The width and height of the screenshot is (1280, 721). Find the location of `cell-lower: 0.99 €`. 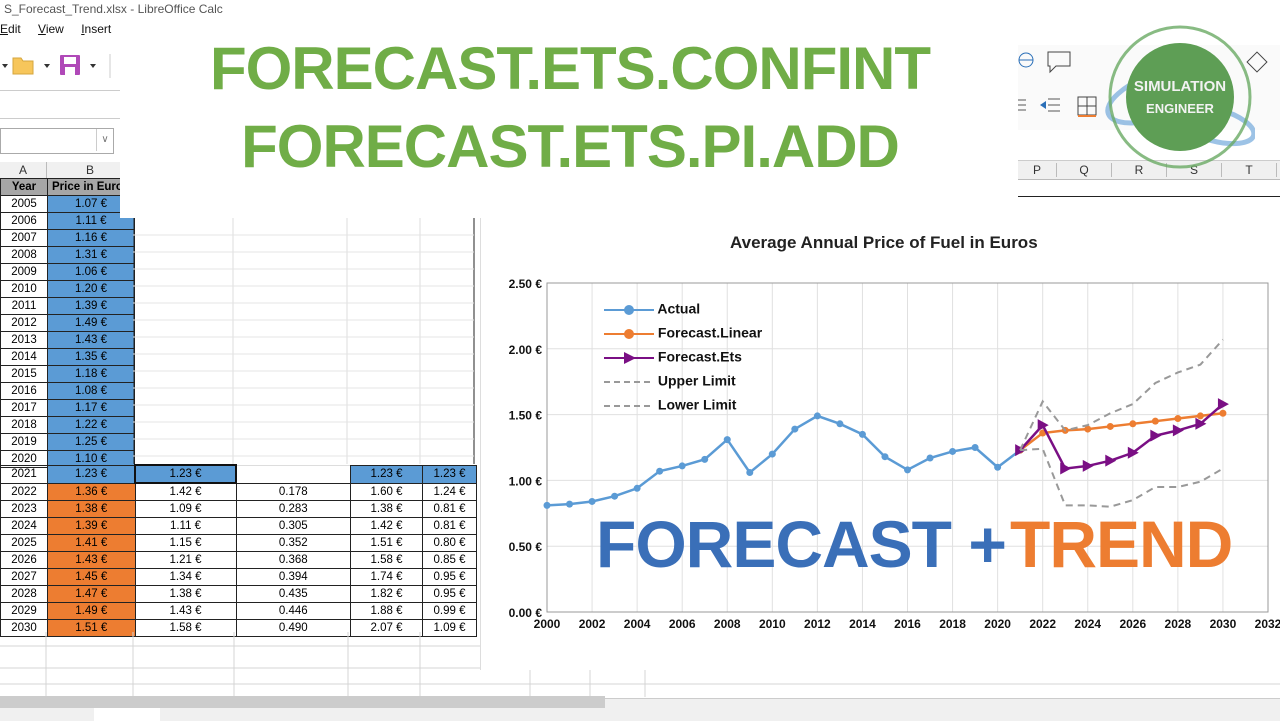

cell-lower: 0.99 € is located at coordinates (449, 611).